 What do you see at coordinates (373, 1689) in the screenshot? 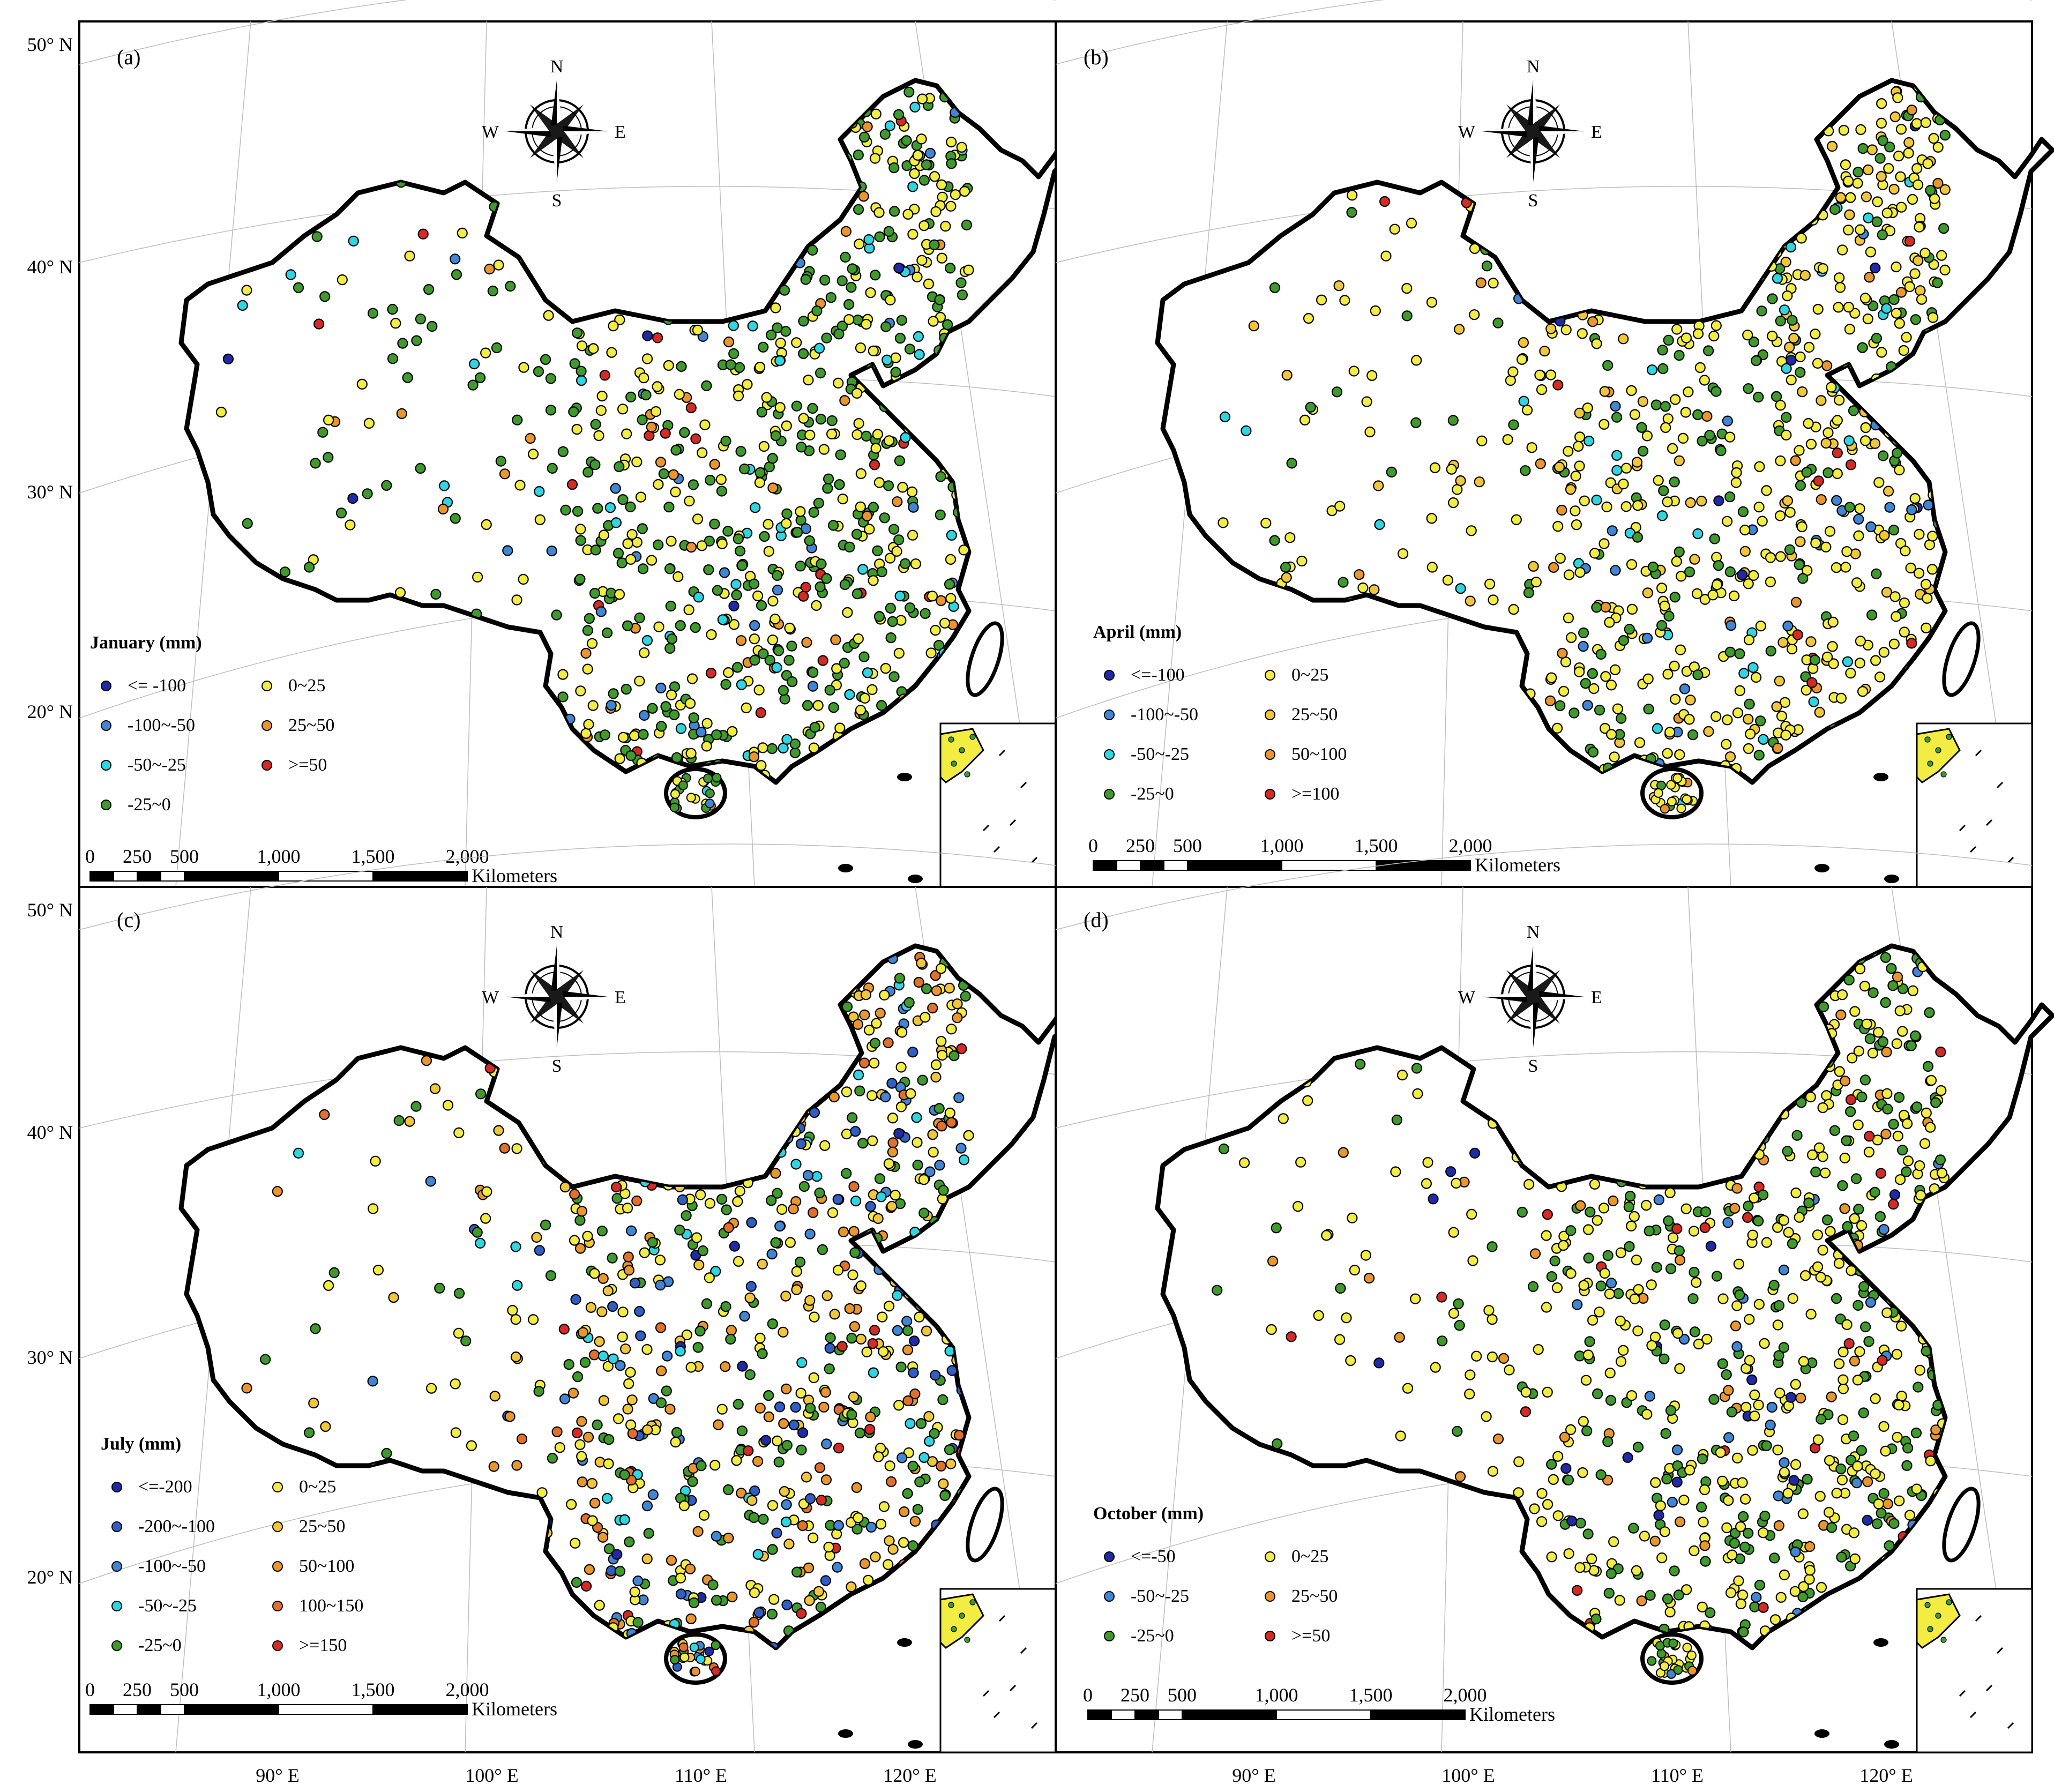
I see `scale-tick-label: 1,500` at bounding box center [373, 1689].